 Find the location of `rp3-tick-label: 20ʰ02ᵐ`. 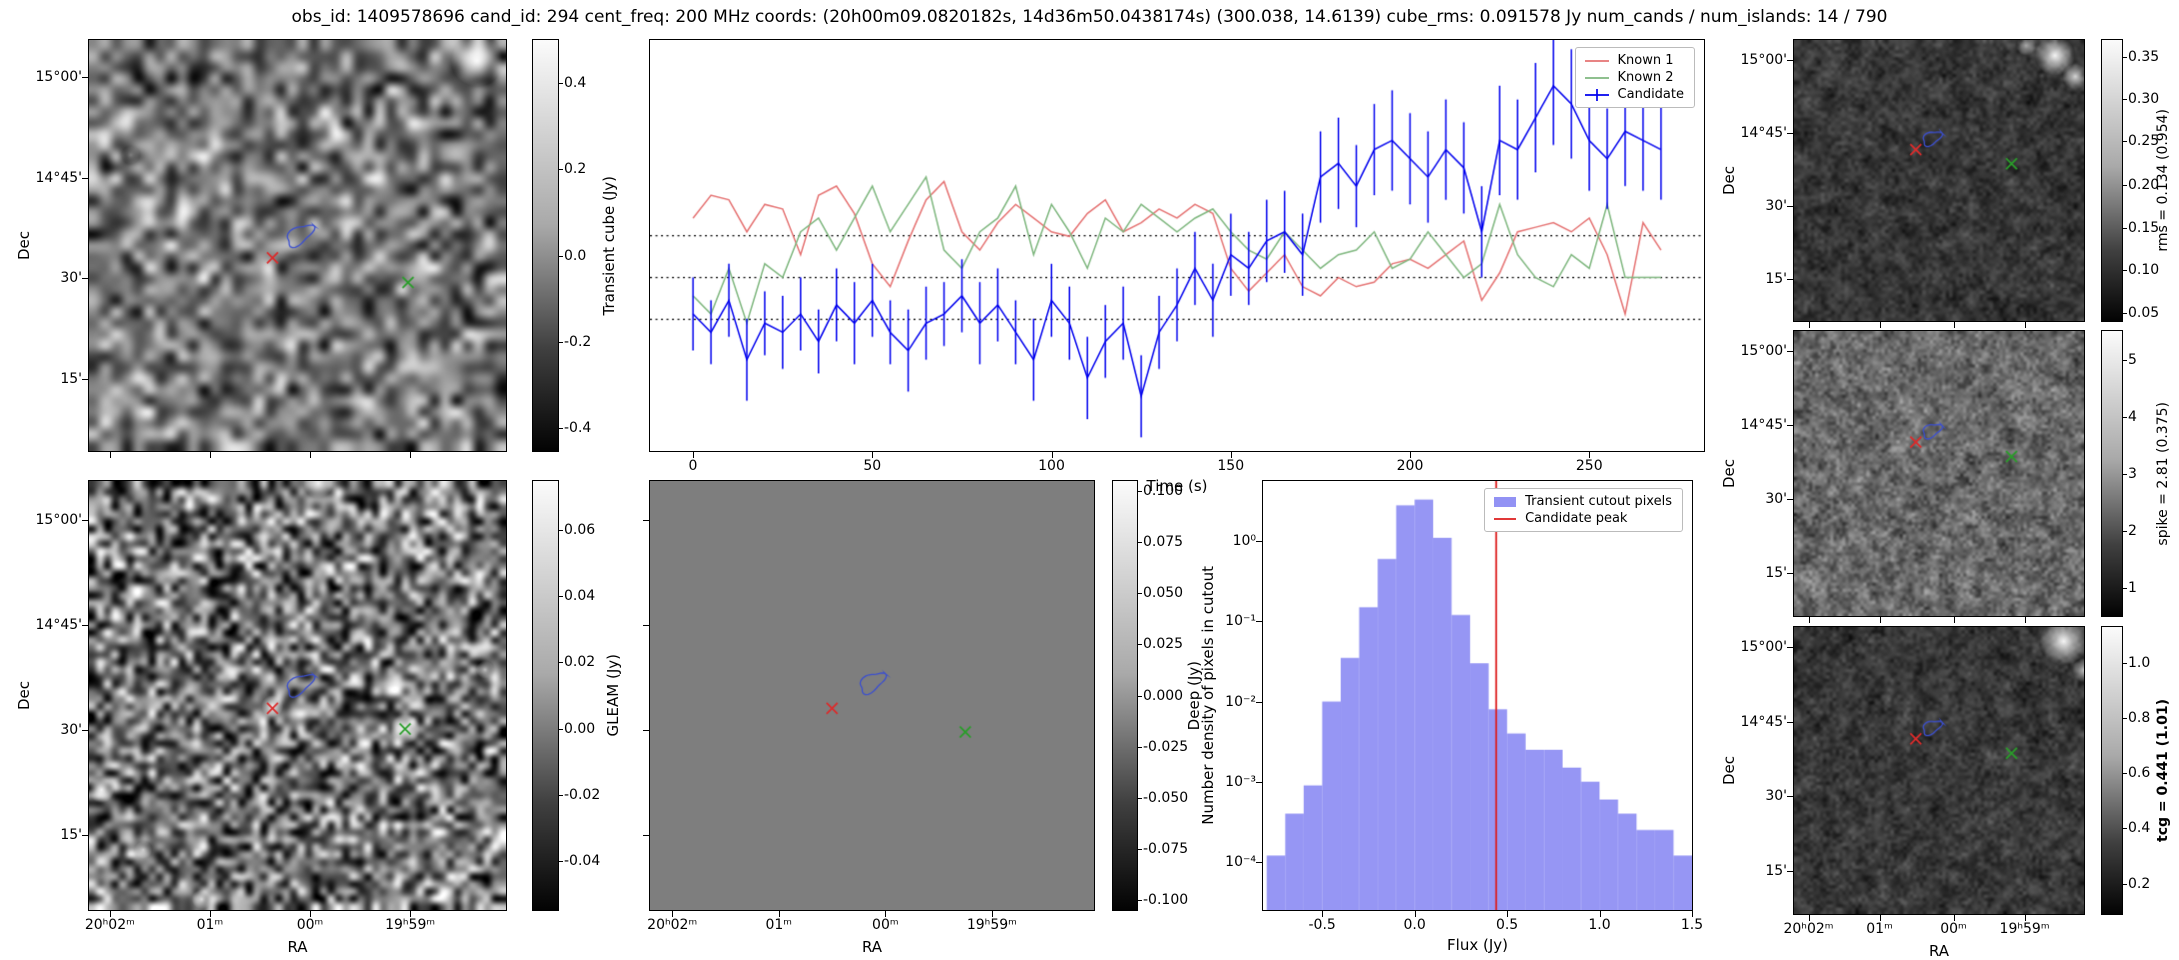

rp3-tick-label: 20ʰ02ᵐ is located at coordinates (1808, 929).